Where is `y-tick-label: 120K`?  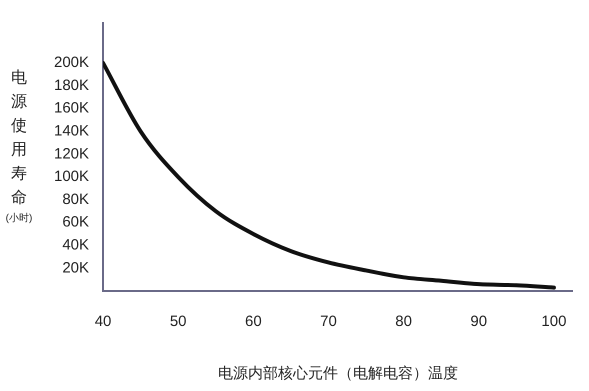 y-tick-label: 120K is located at coordinates (72, 153).